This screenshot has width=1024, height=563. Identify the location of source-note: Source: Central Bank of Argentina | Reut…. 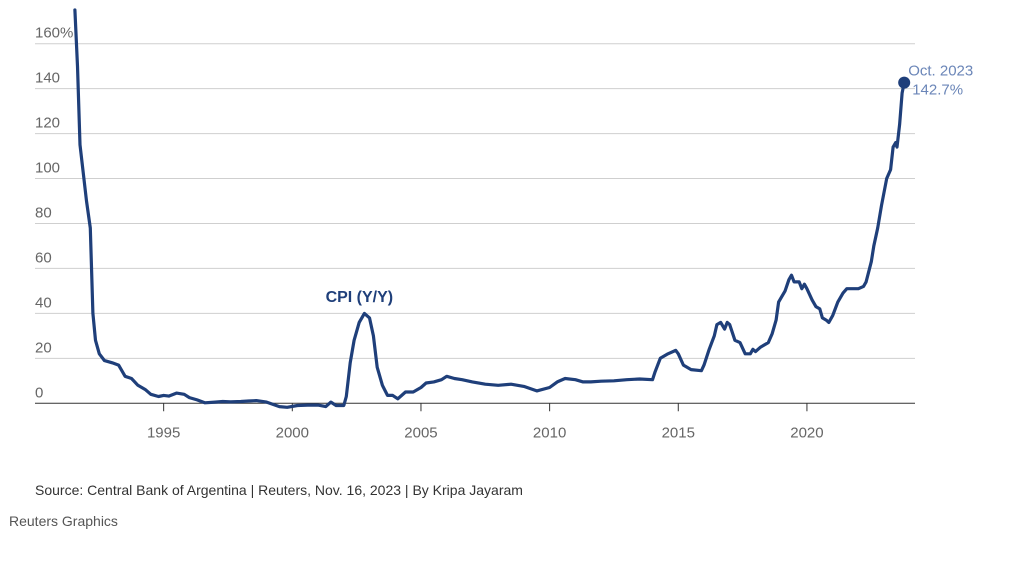
(279, 490).